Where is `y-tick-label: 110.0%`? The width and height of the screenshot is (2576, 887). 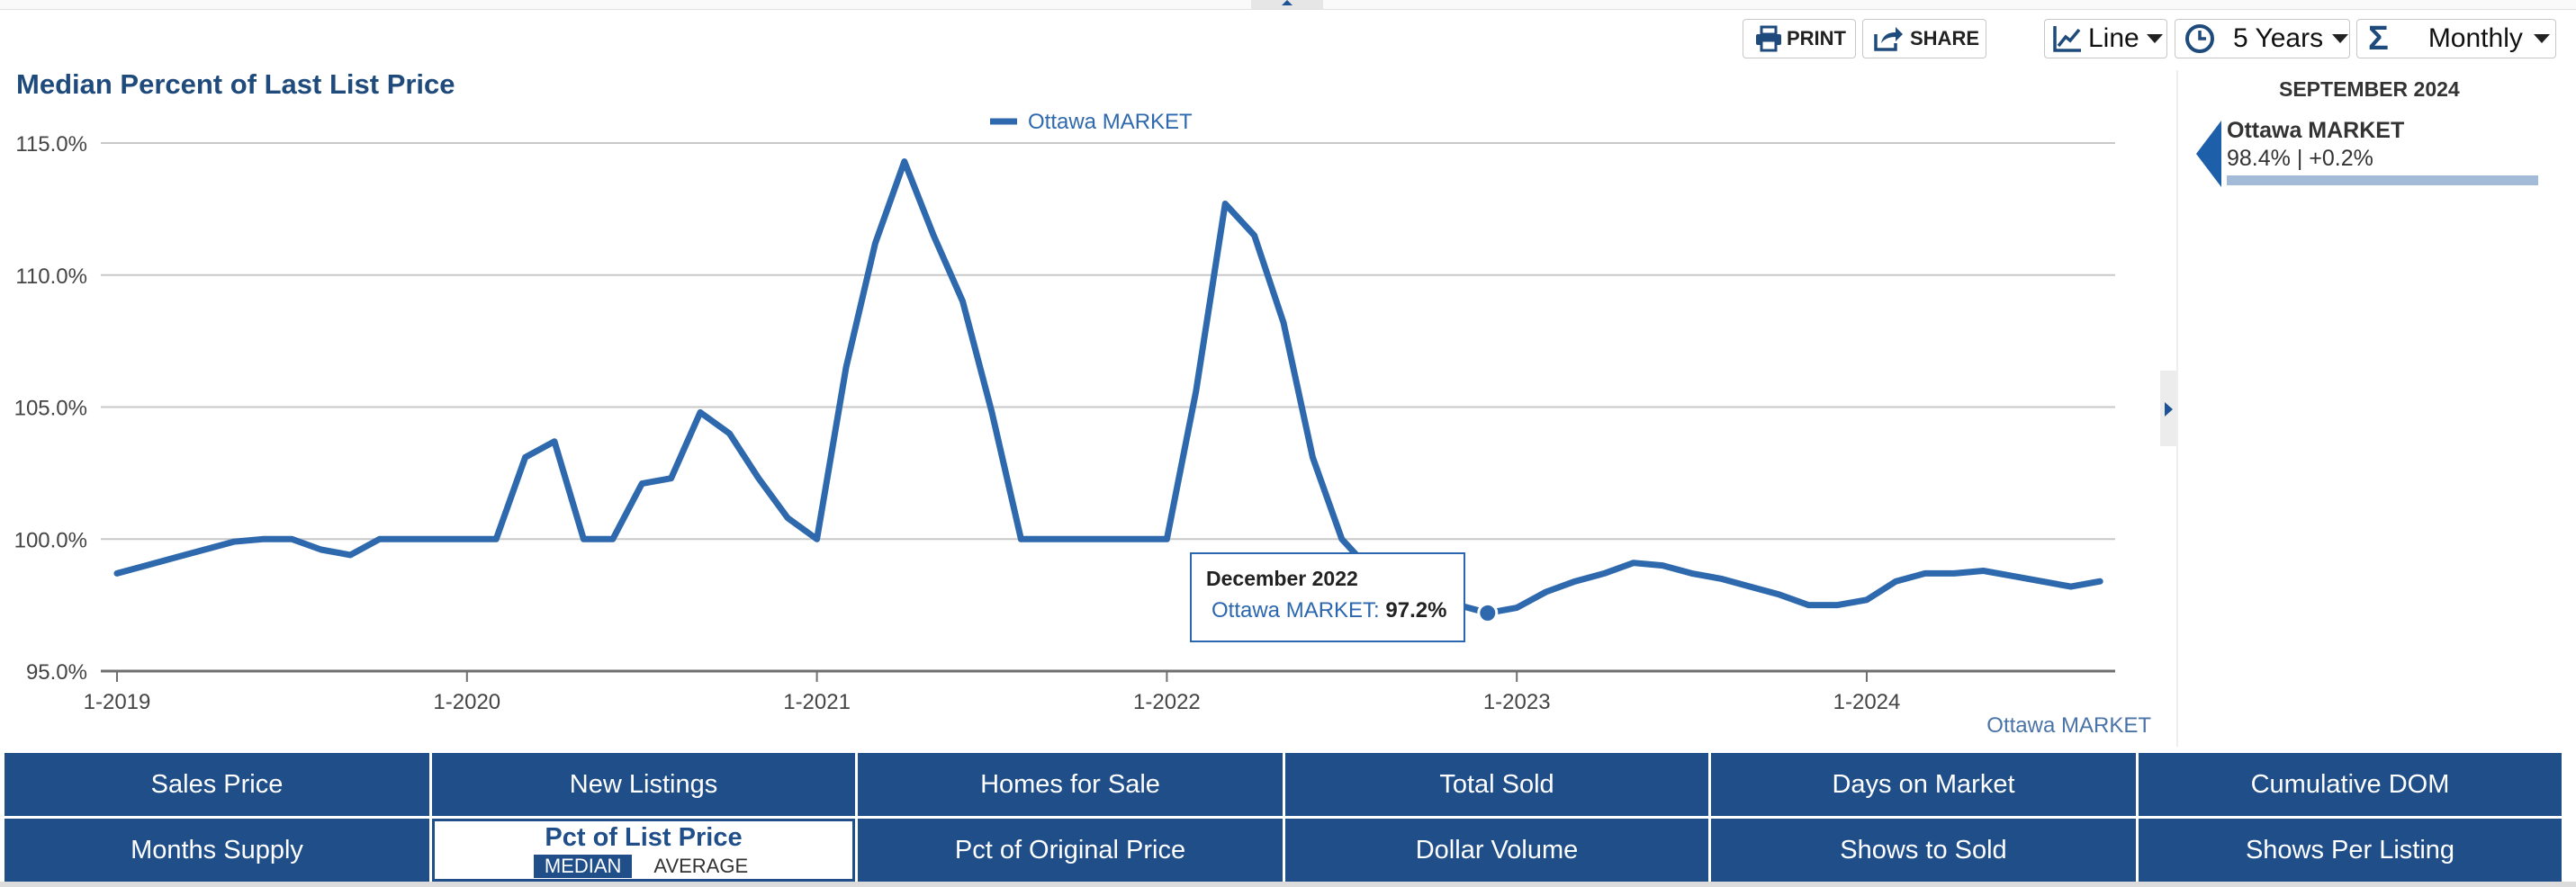 y-tick-label: 110.0% is located at coordinates (51, 276).